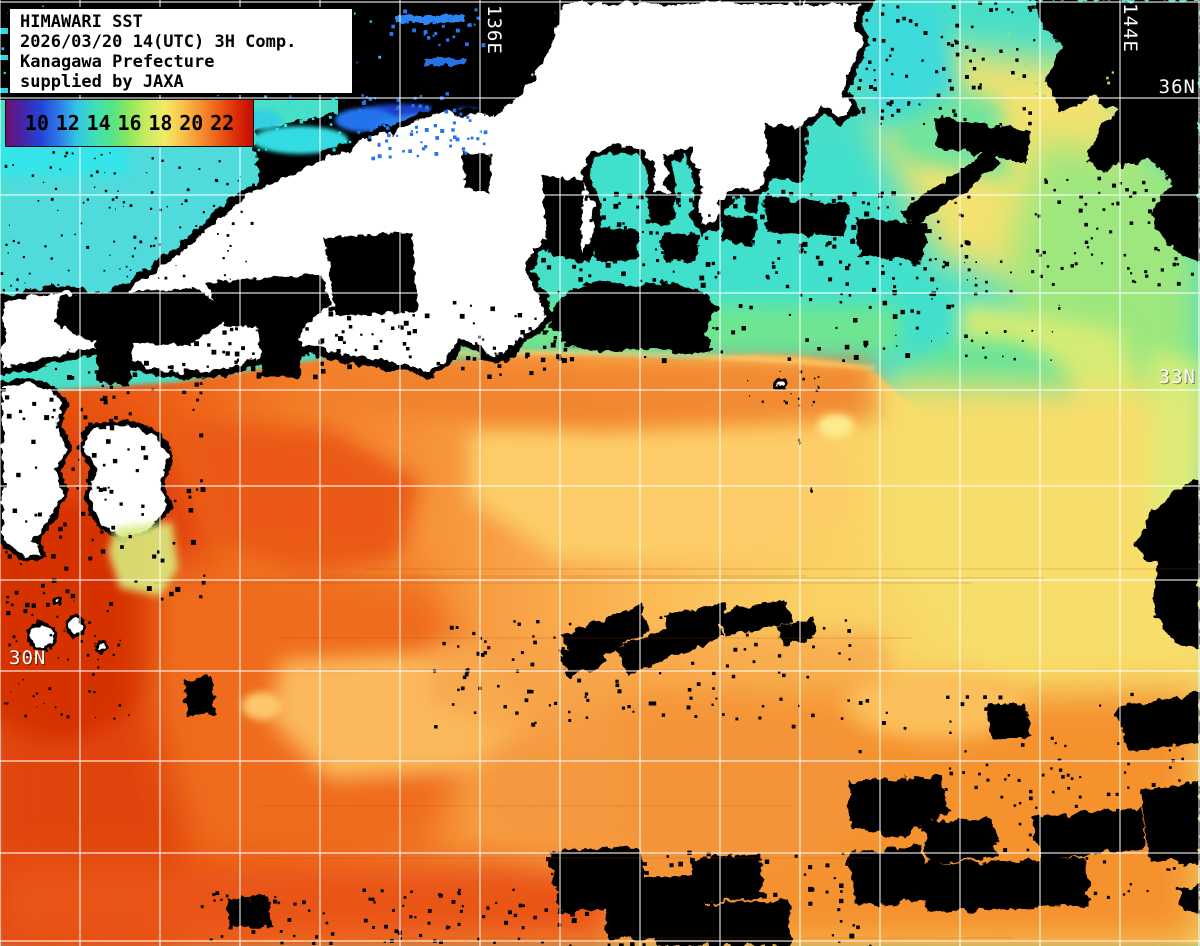 Image resolution: width=1200 pixels, height=946 pixels. I want to click on colorbar-tick: 12, so click(67, 123).